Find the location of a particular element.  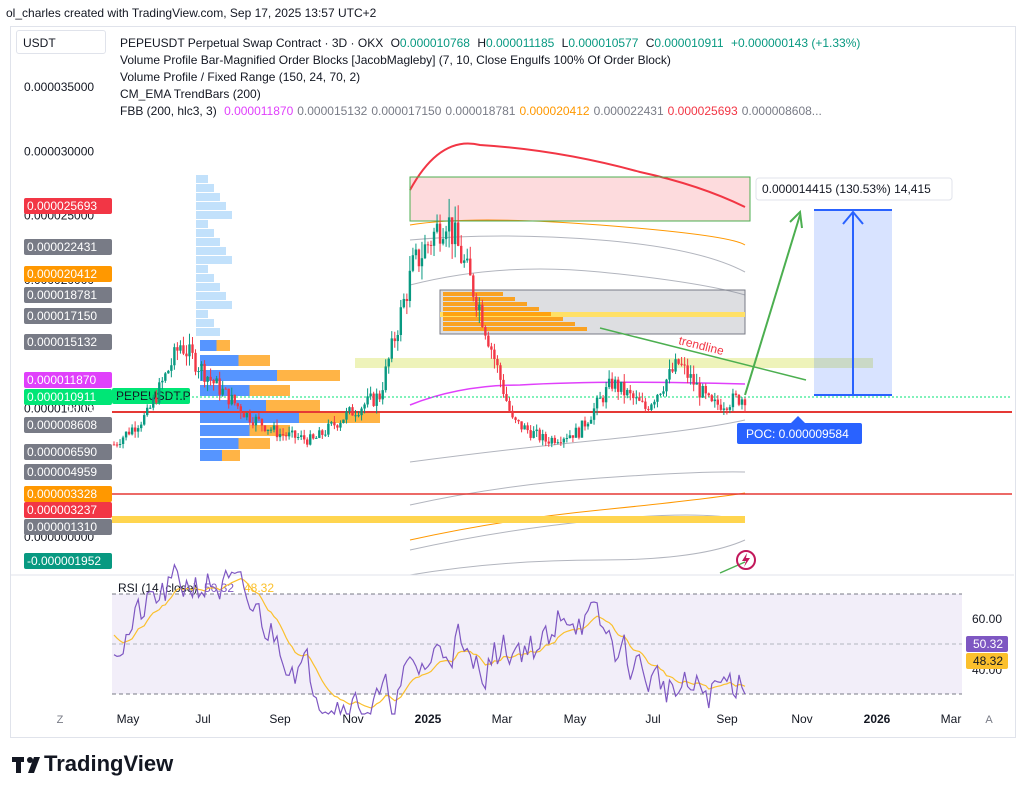

price-label: 0.000003328 is located at coordinates (62, 494).